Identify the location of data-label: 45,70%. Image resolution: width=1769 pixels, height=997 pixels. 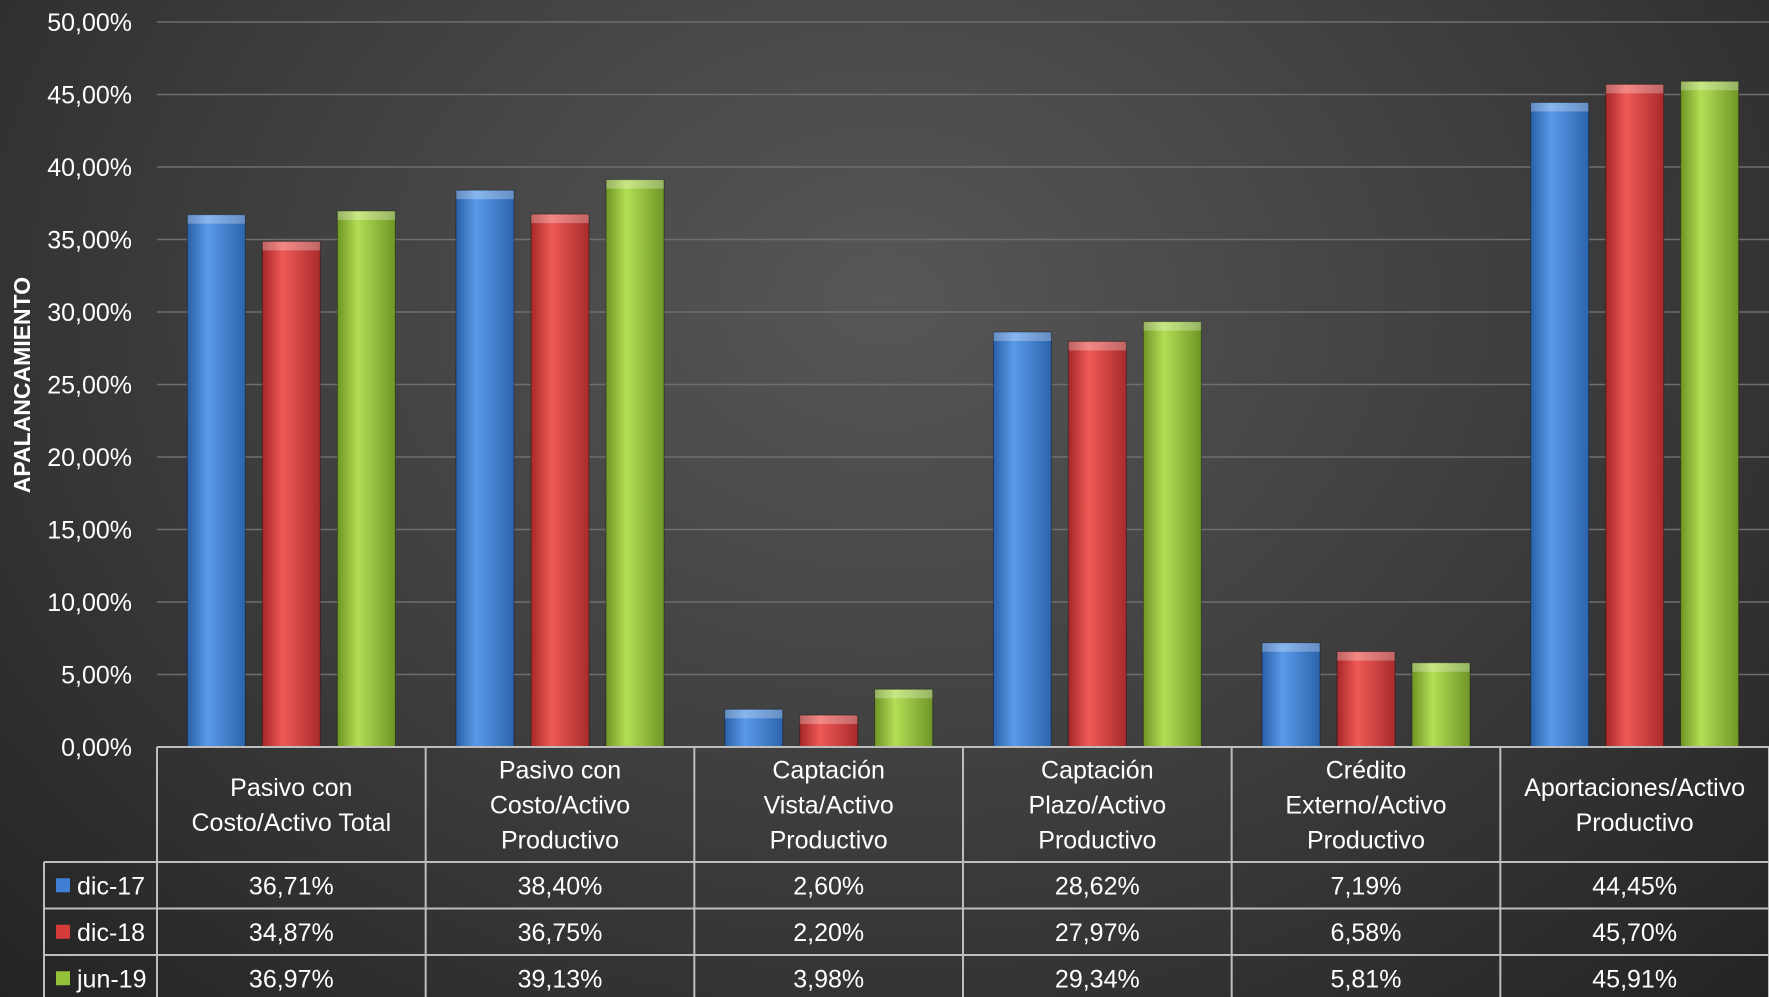
(1634, 933).